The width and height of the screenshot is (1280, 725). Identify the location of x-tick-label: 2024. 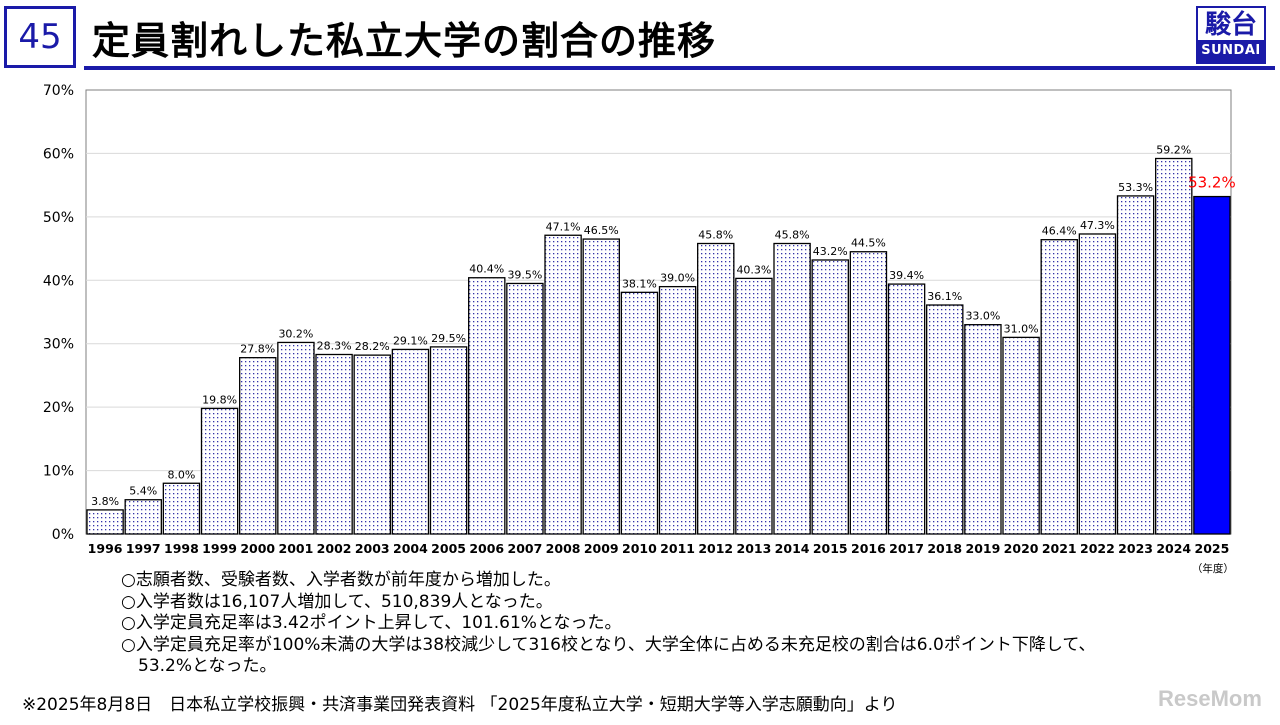
(1173, 548).